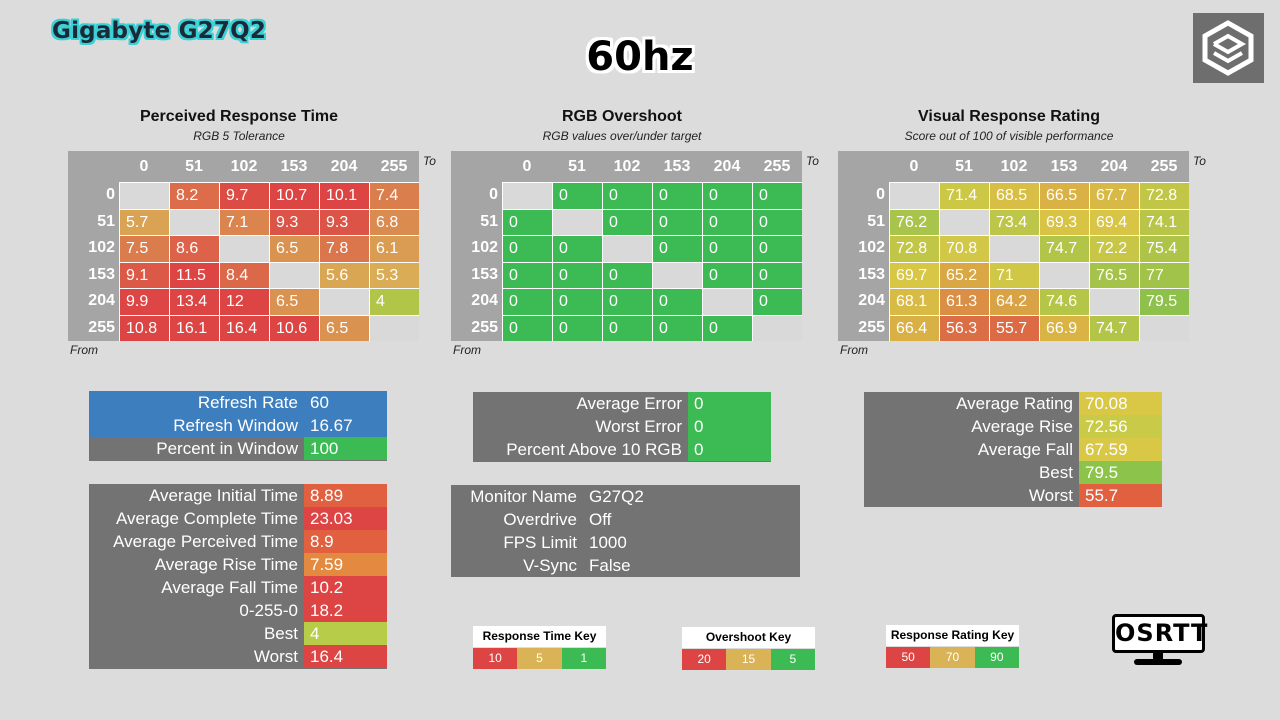  I want to click on stat-value: 1000, so click(608, 542).